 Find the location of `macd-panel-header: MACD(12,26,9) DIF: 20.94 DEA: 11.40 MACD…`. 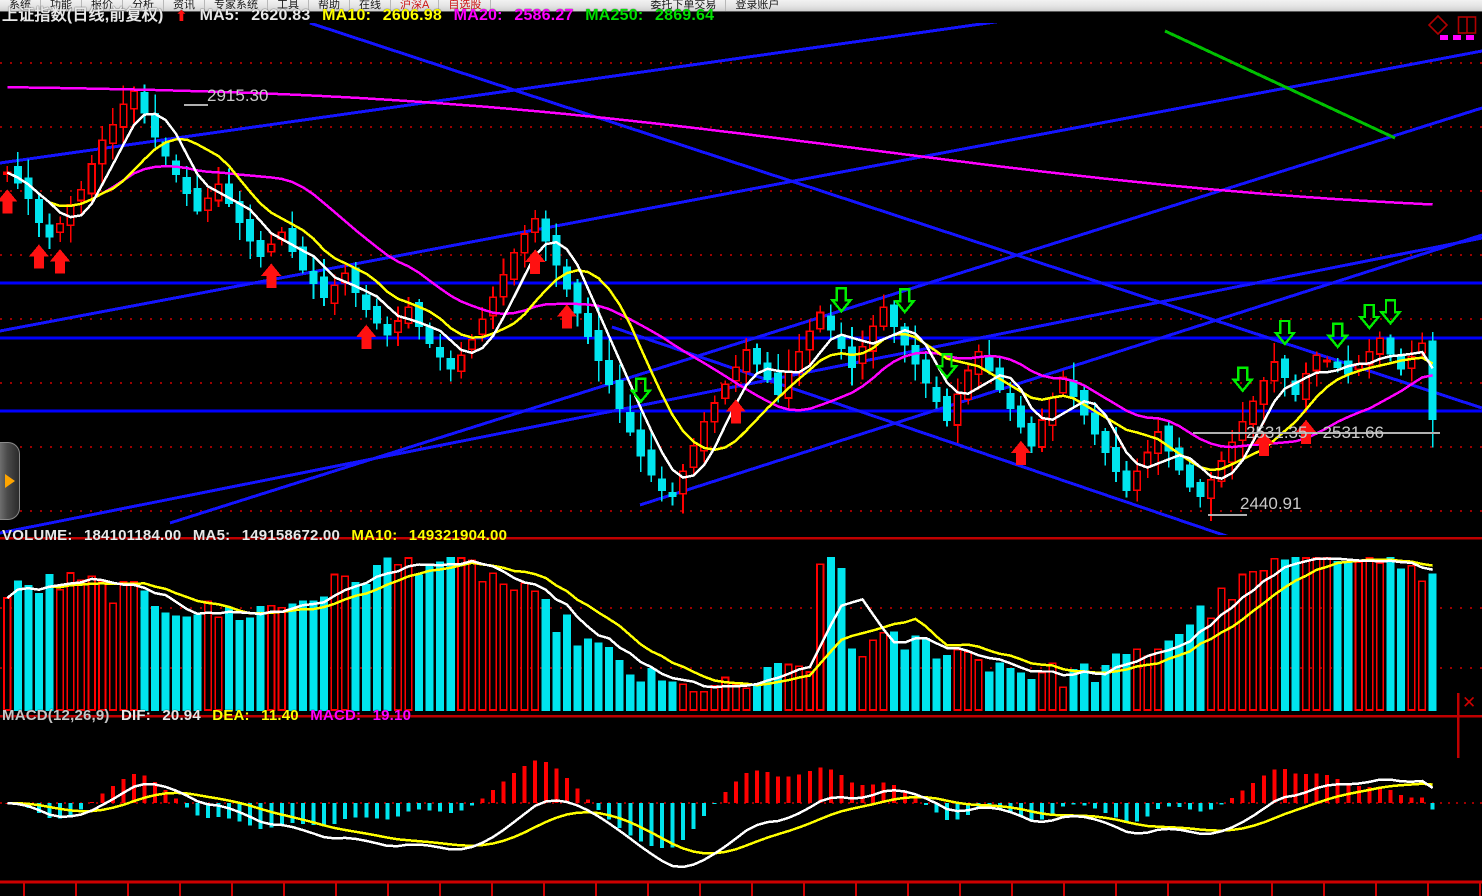

macd-panel-header: MACD(12,26,9) DIF: 20.94 DEA: 11.40 MACD… is located at coordinates (210, 715).